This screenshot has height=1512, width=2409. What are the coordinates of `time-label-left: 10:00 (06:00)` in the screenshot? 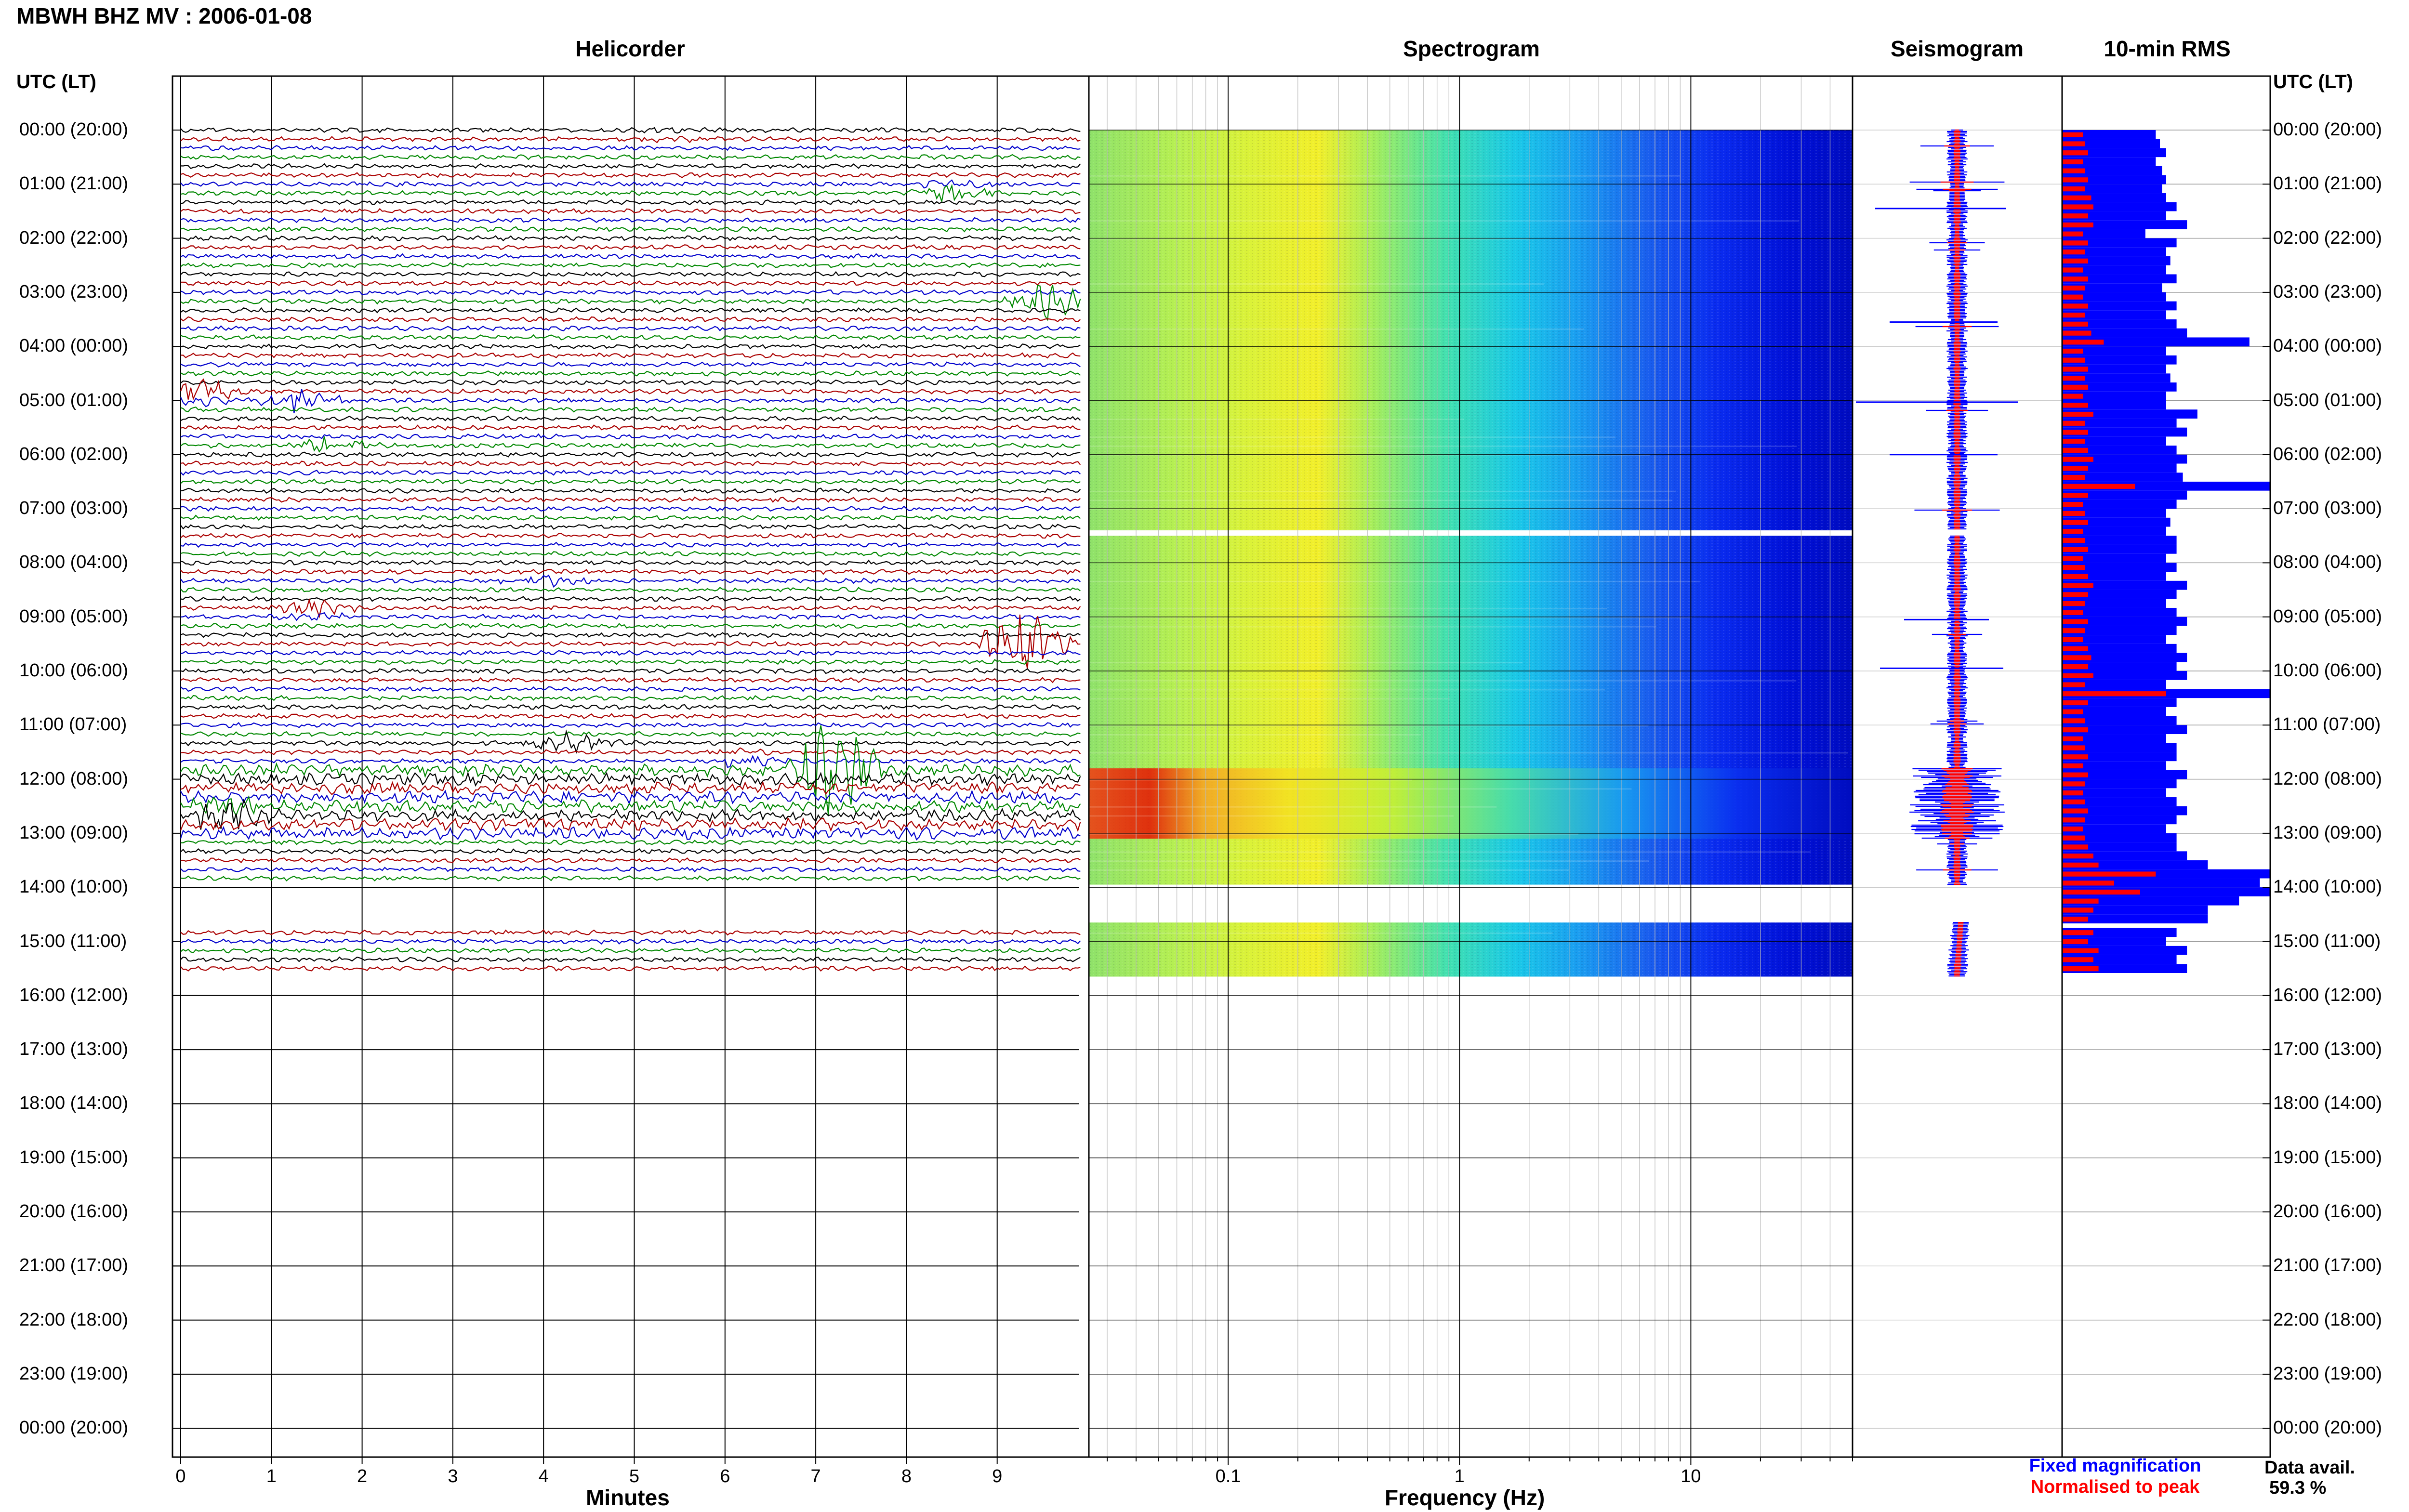 It's located at (74, 670).